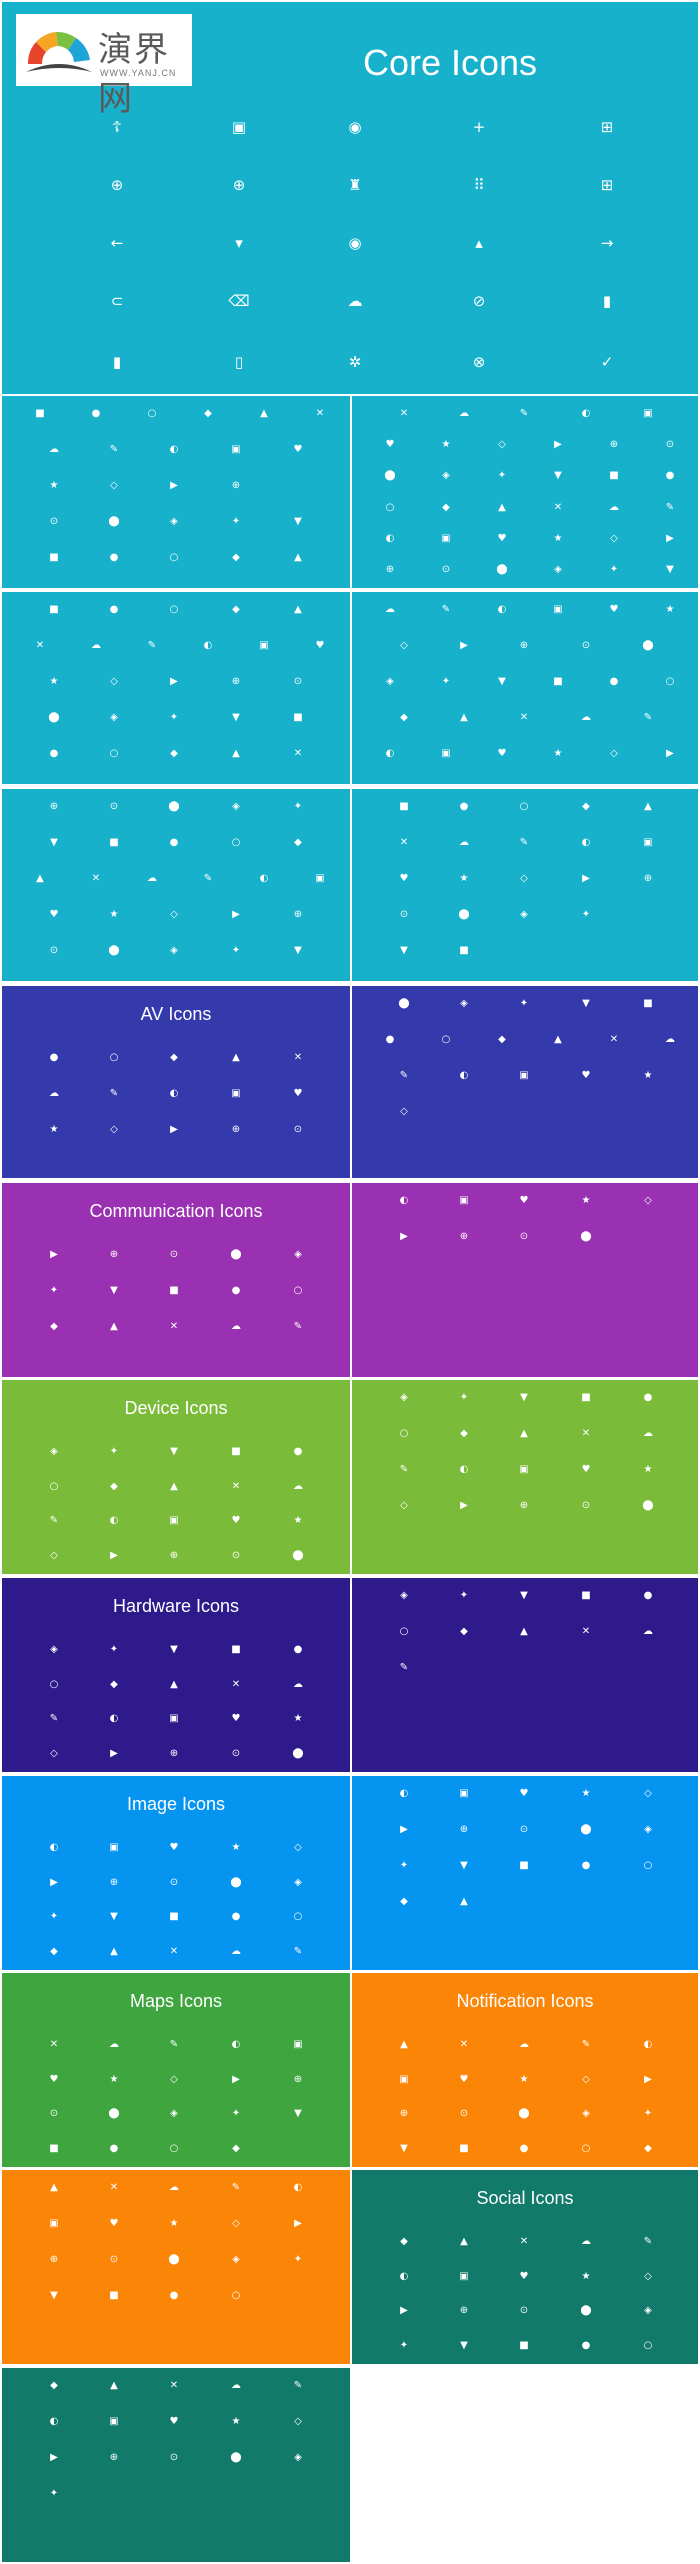 This screenshot has width=700, height=2564. I want to click on medical-box-icon: ⊞, so click(607, 185).